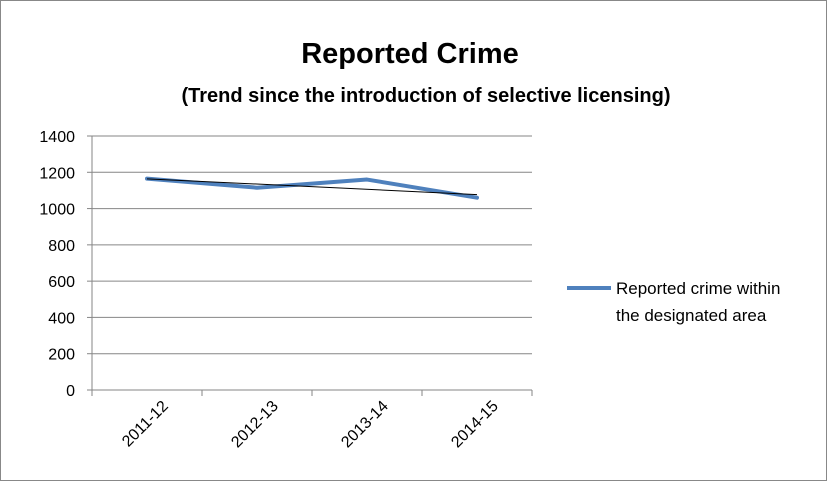 The width and height of the screenshot is (827, 481). I want to click on series-layer, so click(312, 188).